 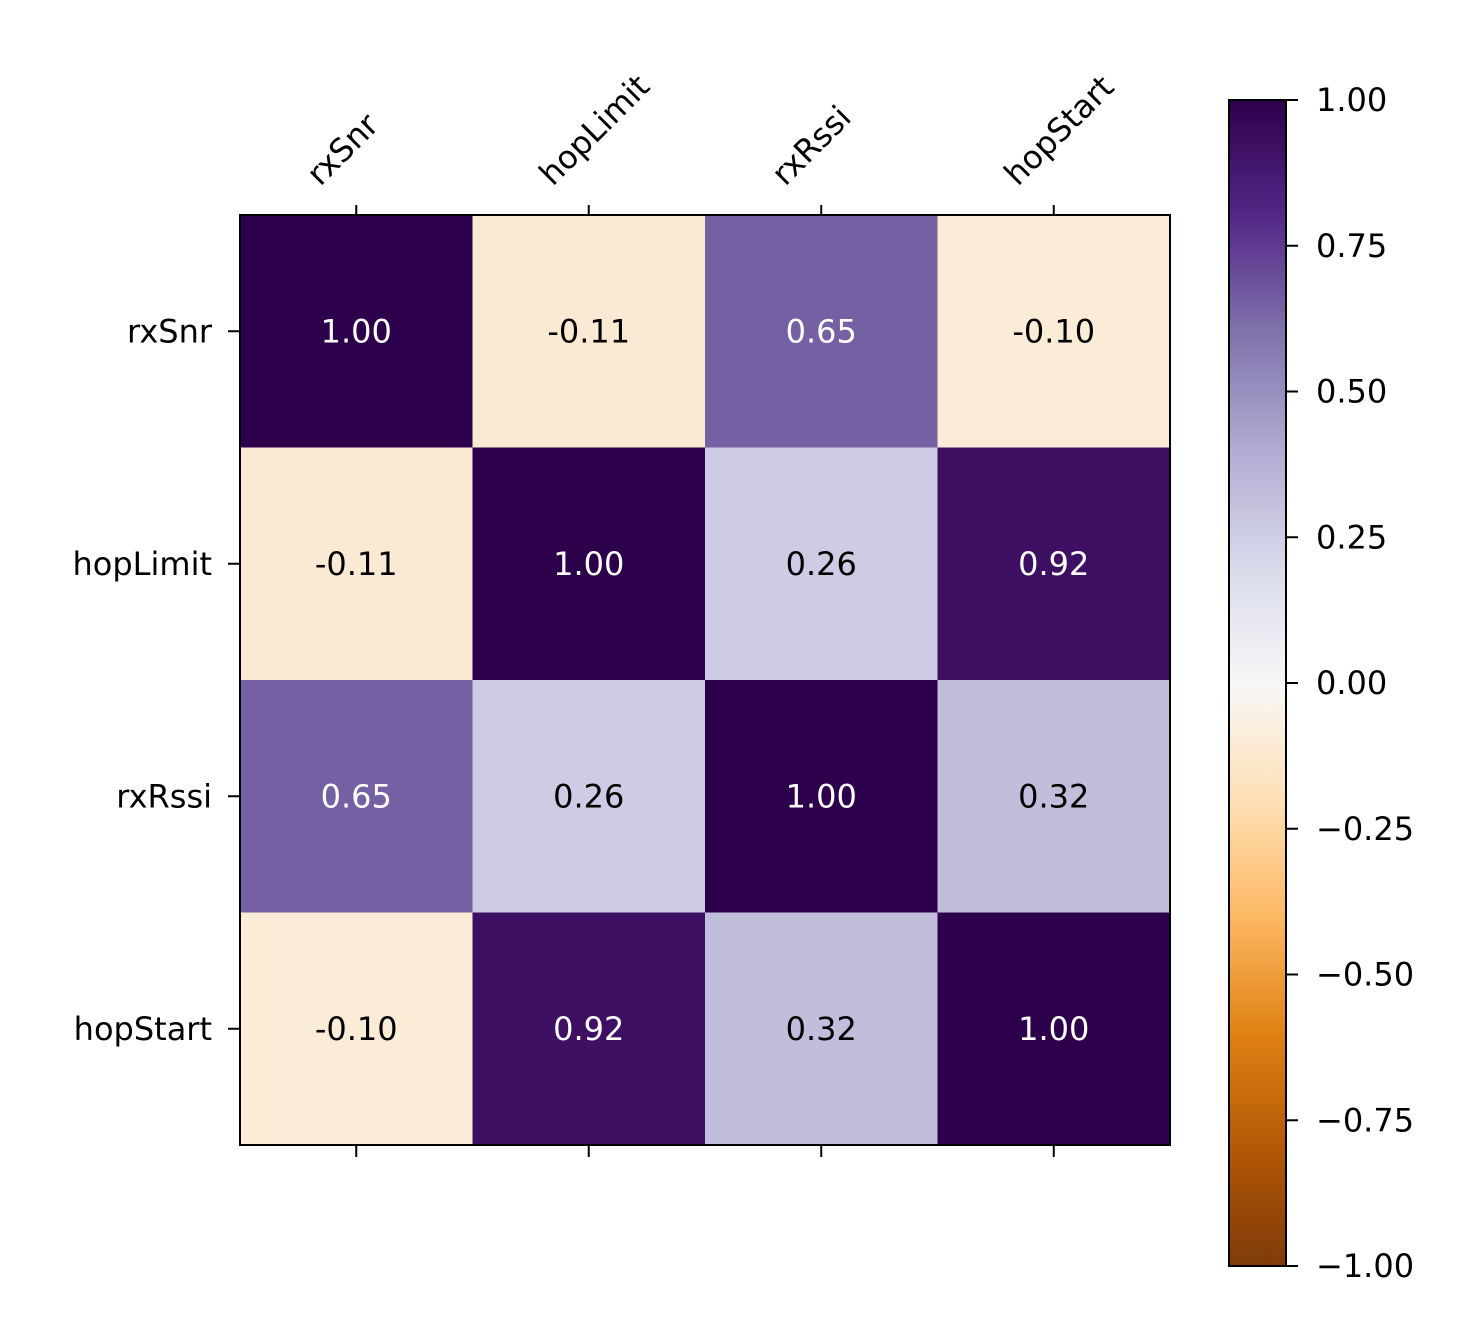 I want to click on x-tick-label: hopStart, so click(x=1059, y=130).